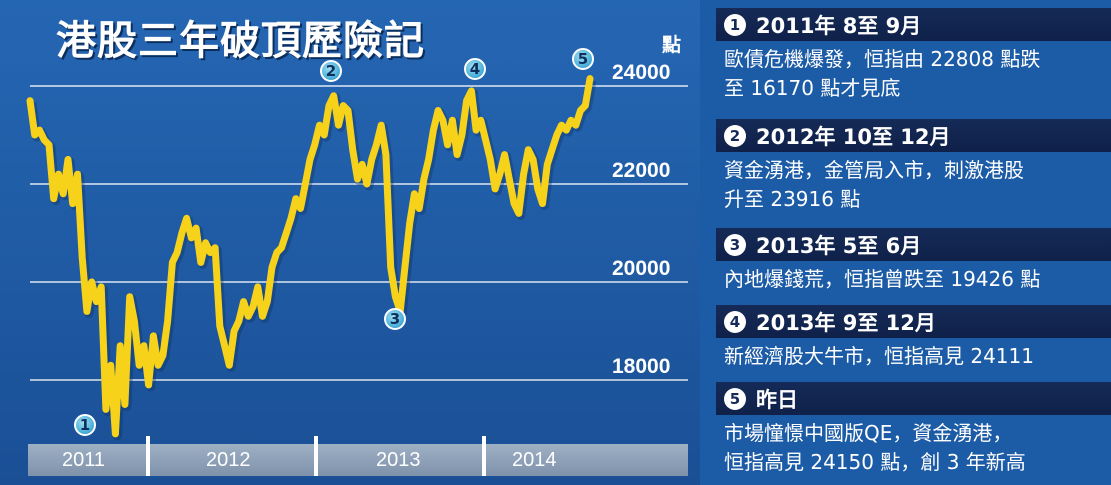  What do you see at coordinates (777, 399) in the screenshot?
I see `event-5-date: 昨日` at bounding box center [777, 399].